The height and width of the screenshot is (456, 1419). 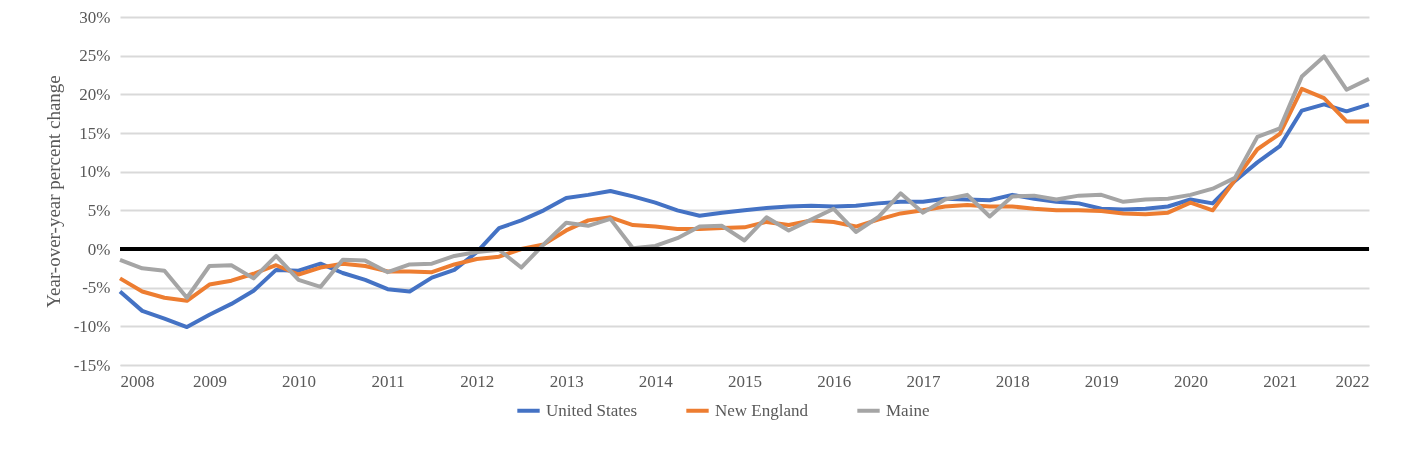 I want to click on y-tick-label: 15%, so click(x=95, y=133).